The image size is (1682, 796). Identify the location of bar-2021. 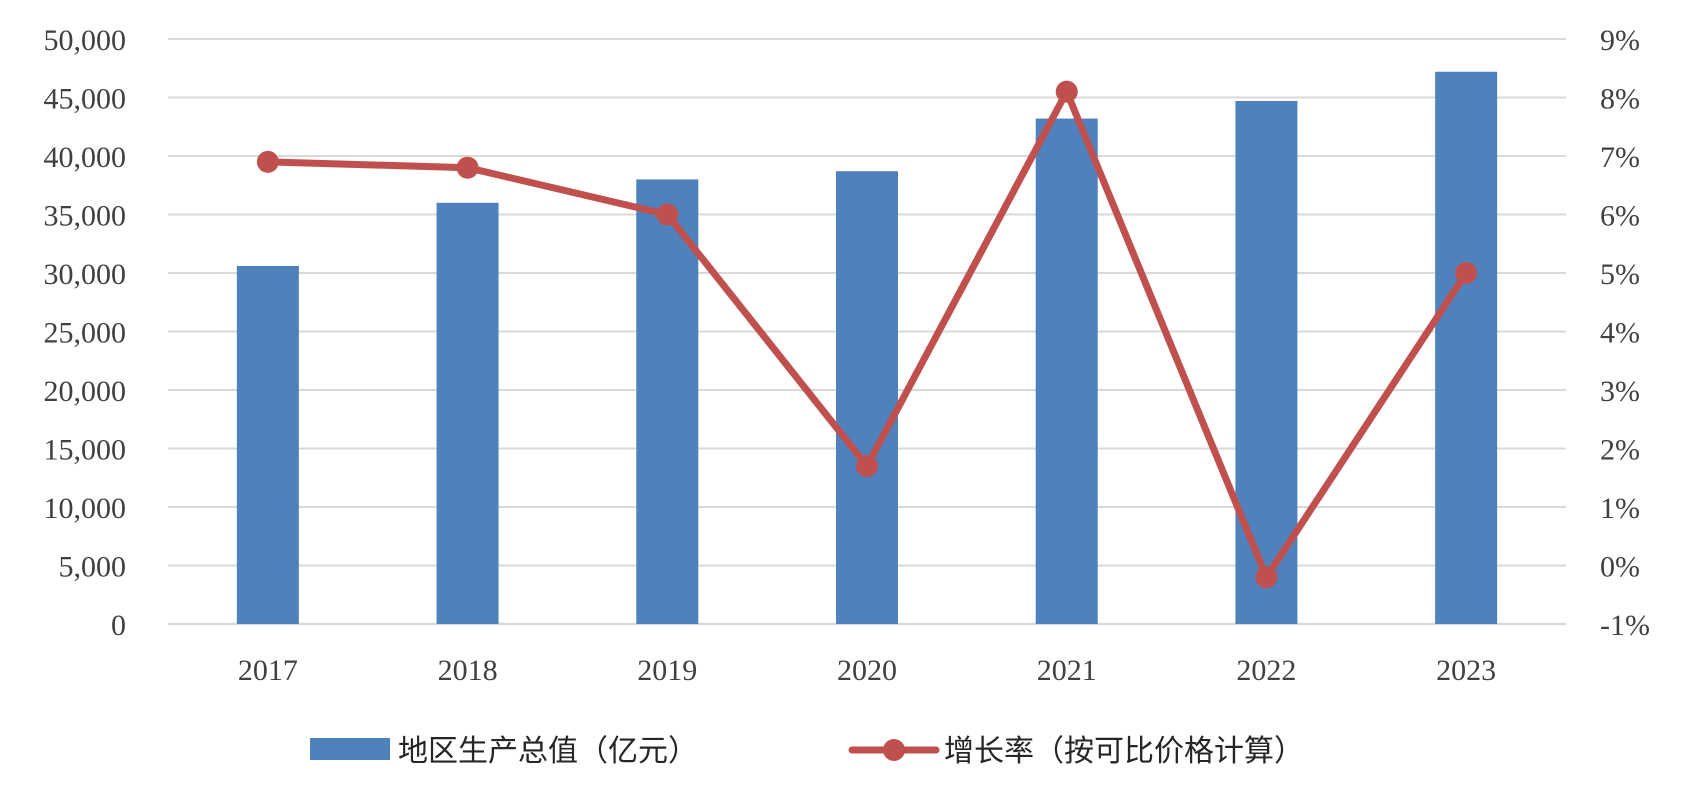
(1066, 371).